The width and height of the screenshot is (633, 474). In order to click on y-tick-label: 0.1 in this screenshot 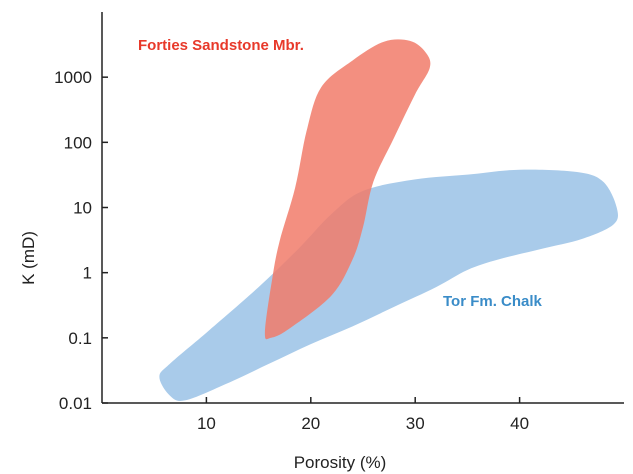, I will do `click(80, 338)`.